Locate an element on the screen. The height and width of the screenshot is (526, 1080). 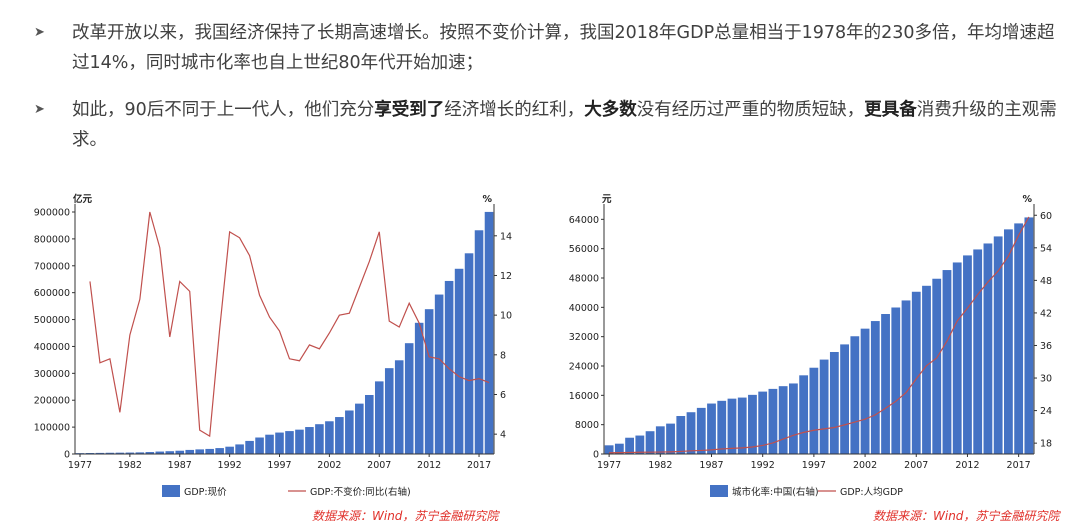
bullet-text-part: 如此，90后不同于上一代人，他们充分 is located at coordinates (223, 110).